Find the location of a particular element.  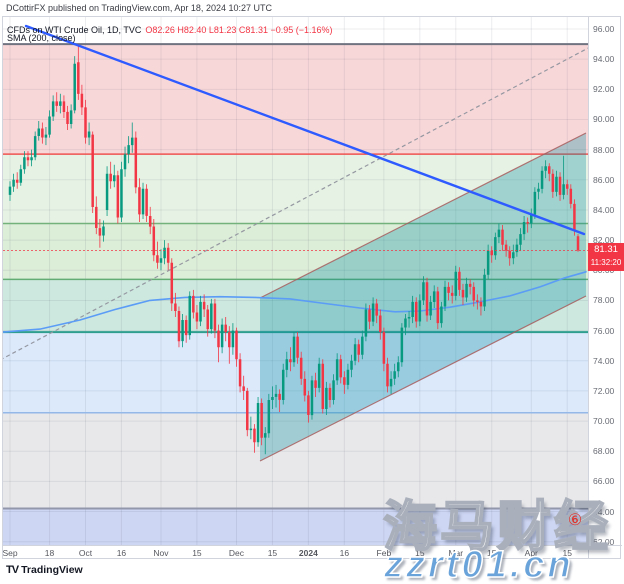

bar-countdown-label: 11:32:20 is located at coordinates (606, 262).